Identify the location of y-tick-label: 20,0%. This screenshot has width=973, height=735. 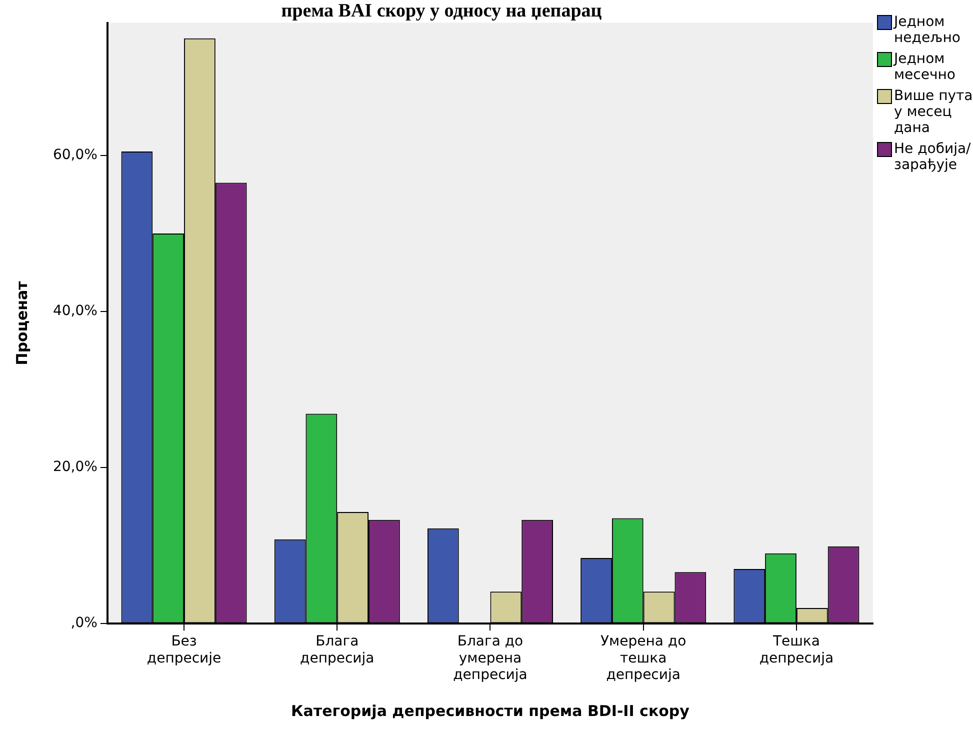
(75, 467).